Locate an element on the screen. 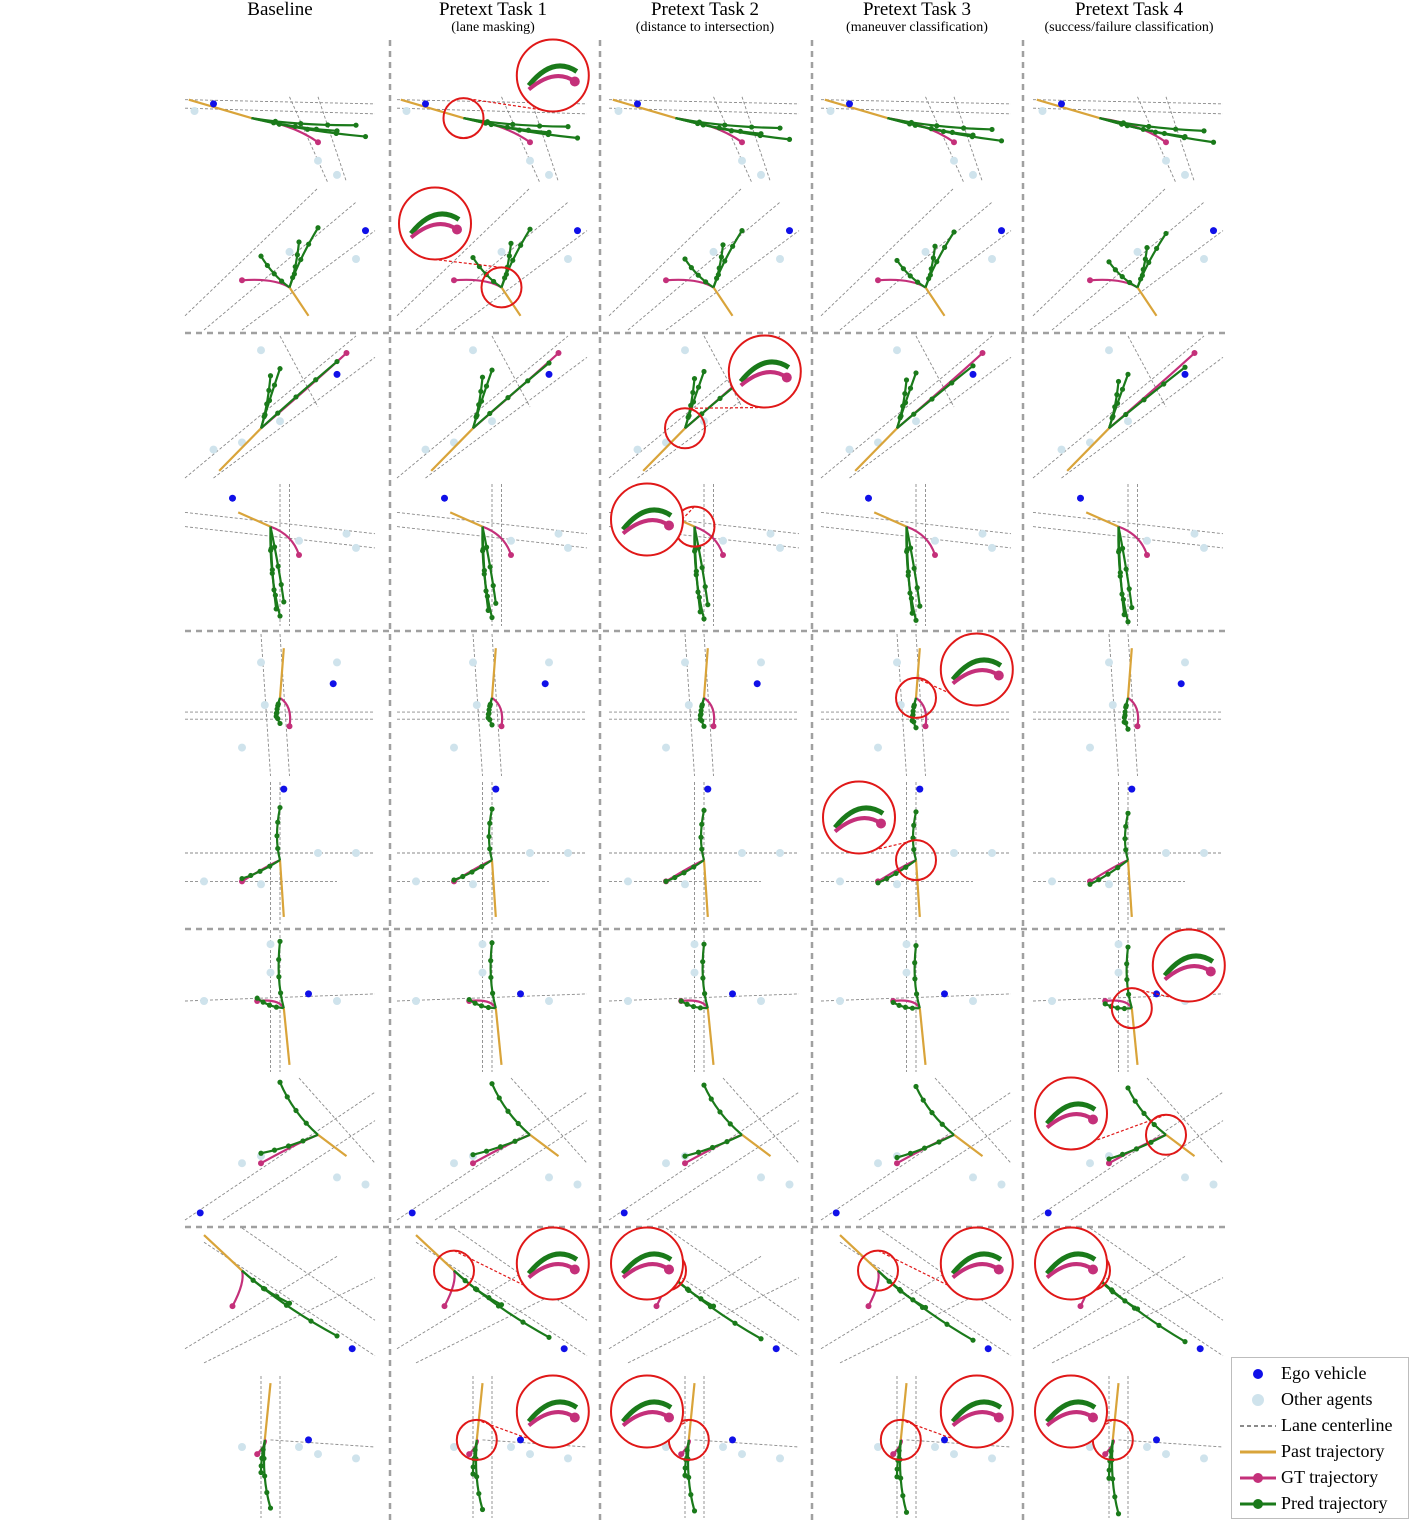 This screenshot has height=1522, width=1411. column-title: Pretext Task 2 is located at coordinates (705, 10).